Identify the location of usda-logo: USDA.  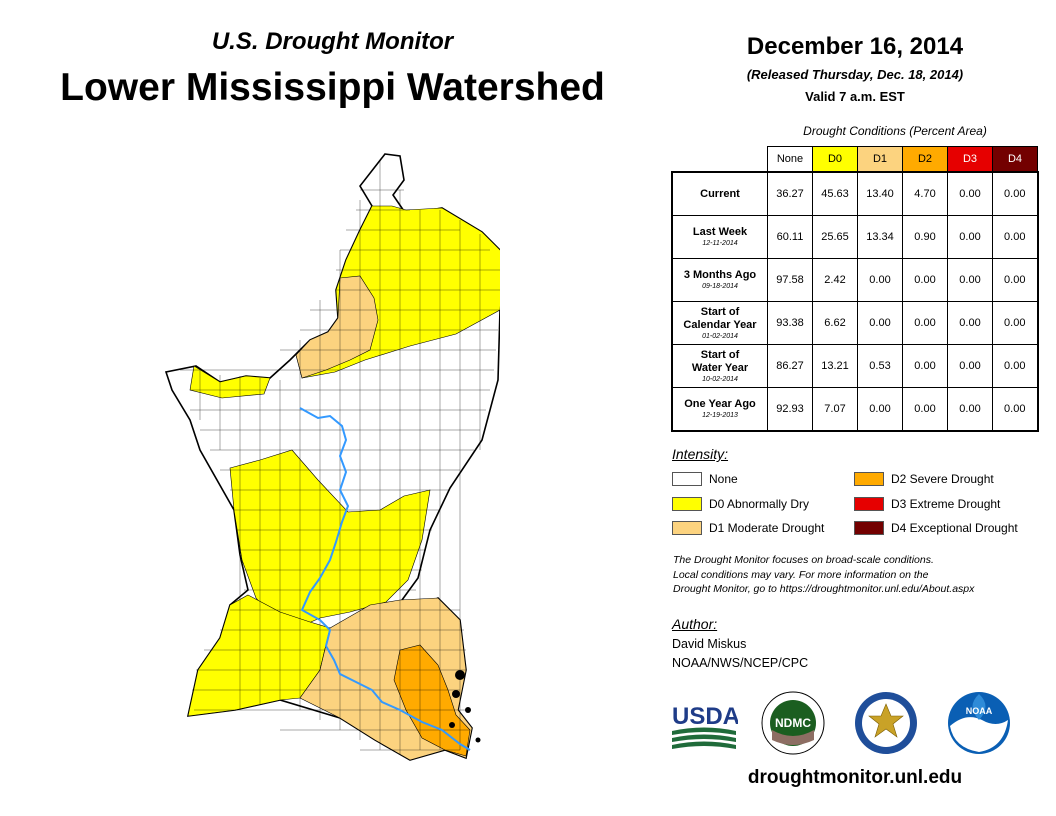
(705, 726).